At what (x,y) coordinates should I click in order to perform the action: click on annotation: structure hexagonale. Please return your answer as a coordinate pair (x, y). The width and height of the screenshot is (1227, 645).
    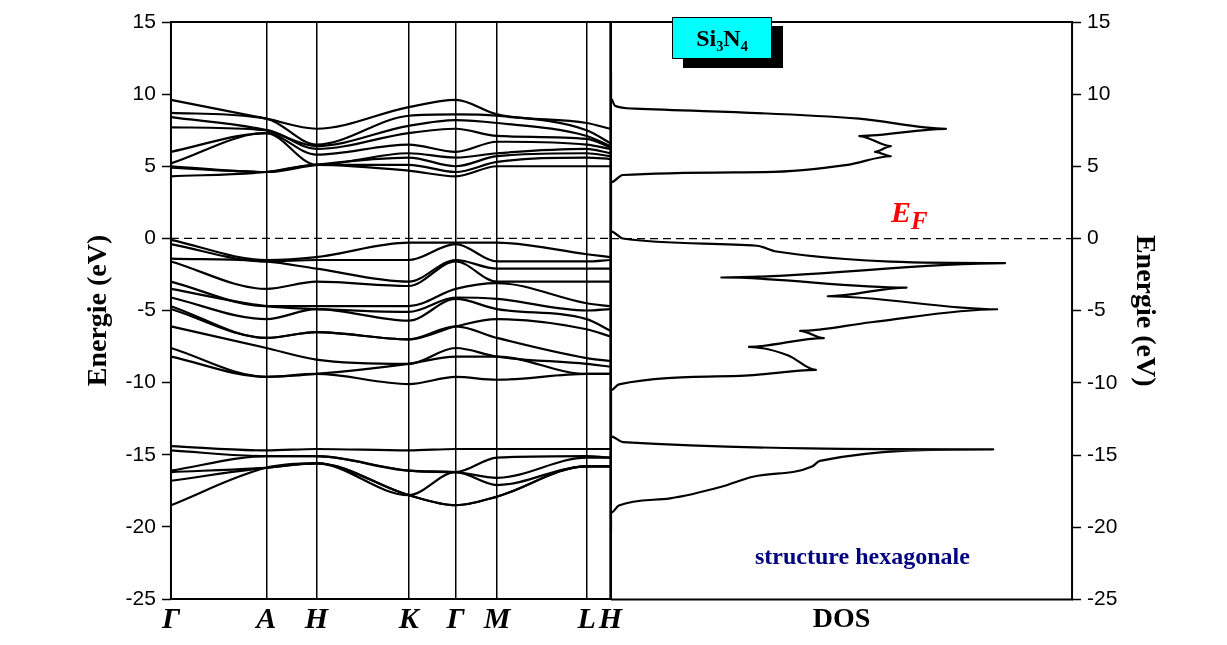
    Looking at the image, I should click on (862, 556).